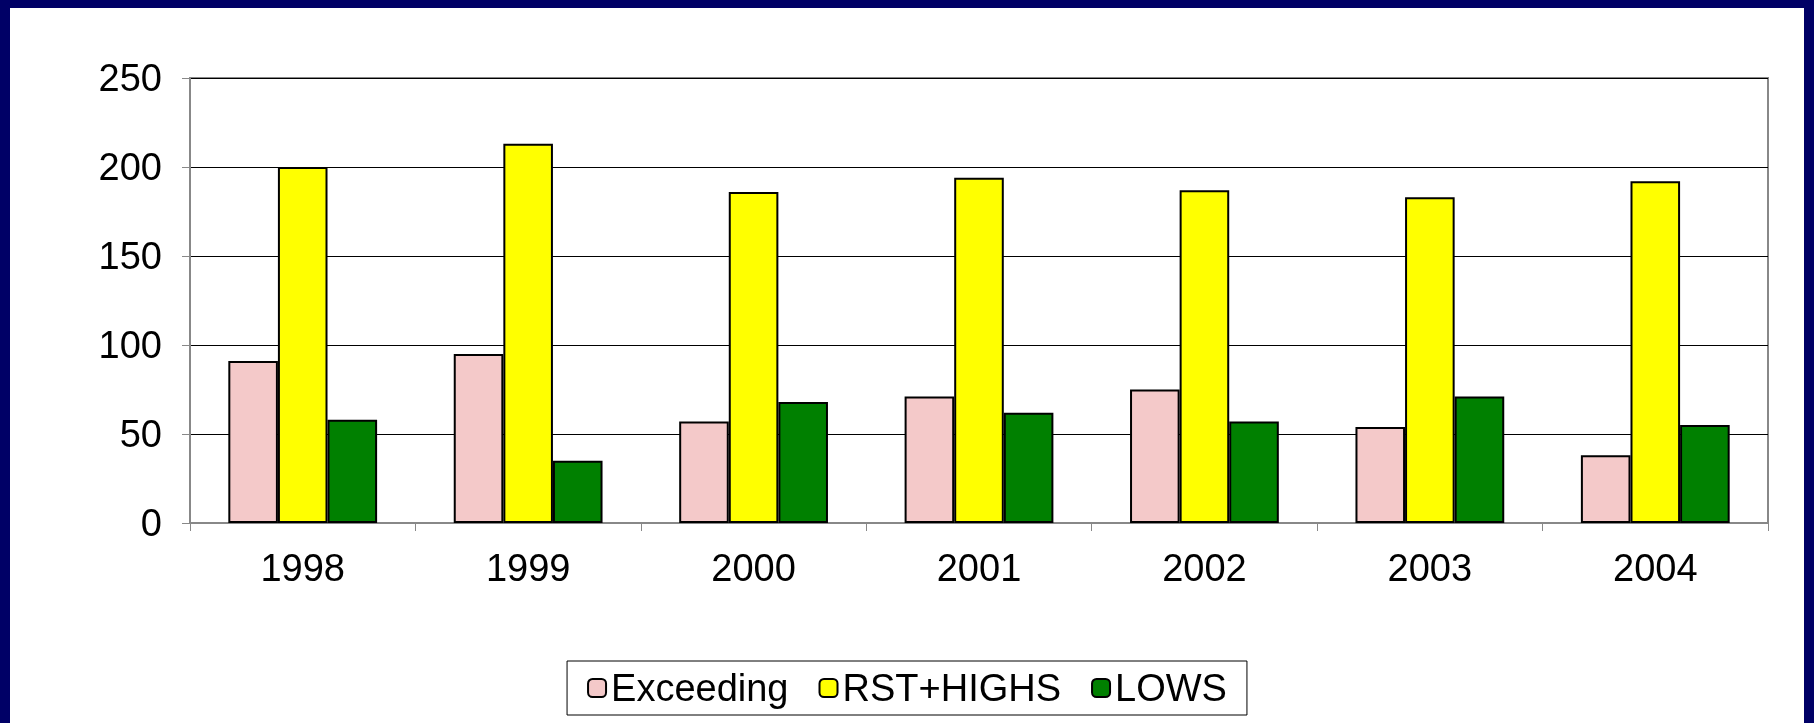 The image size is (1814, 723). I want to click on x-tick-label: 1999, so click(528, 568).